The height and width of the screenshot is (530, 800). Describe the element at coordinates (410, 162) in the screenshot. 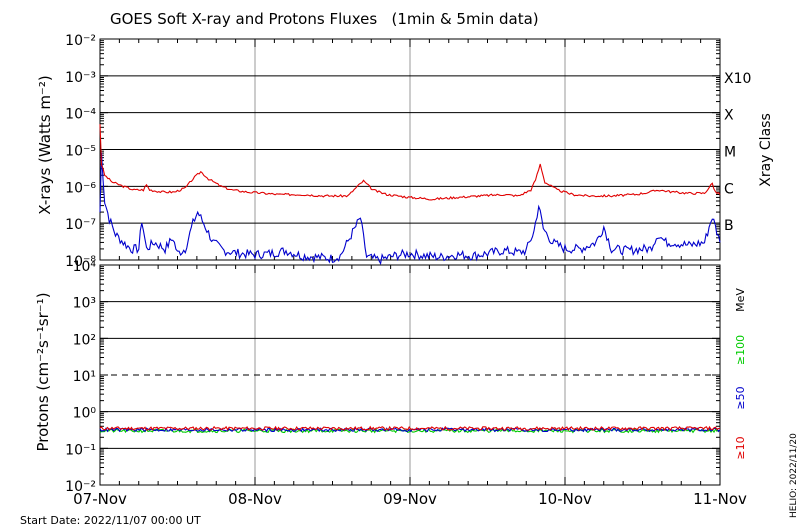

I see `xray-long-series` at that location.